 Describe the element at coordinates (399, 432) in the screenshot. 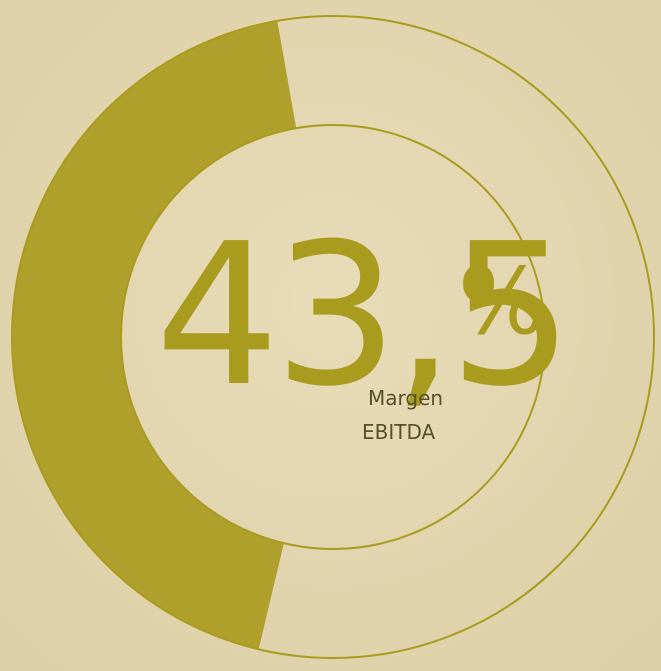

I see `label-line: EBITDA` at that location.